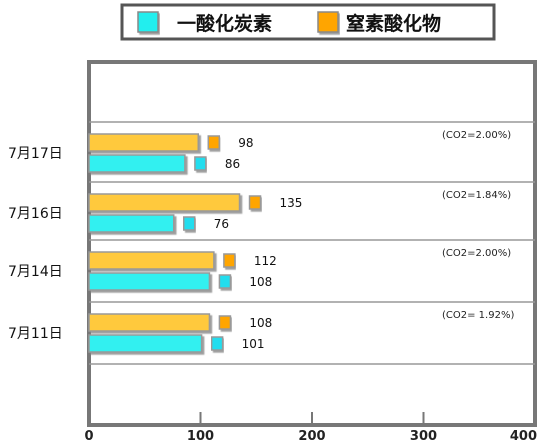 The height and width of the screenshot is (441, 537). I want to click on category-label: 7月17日, so click(35, 154).